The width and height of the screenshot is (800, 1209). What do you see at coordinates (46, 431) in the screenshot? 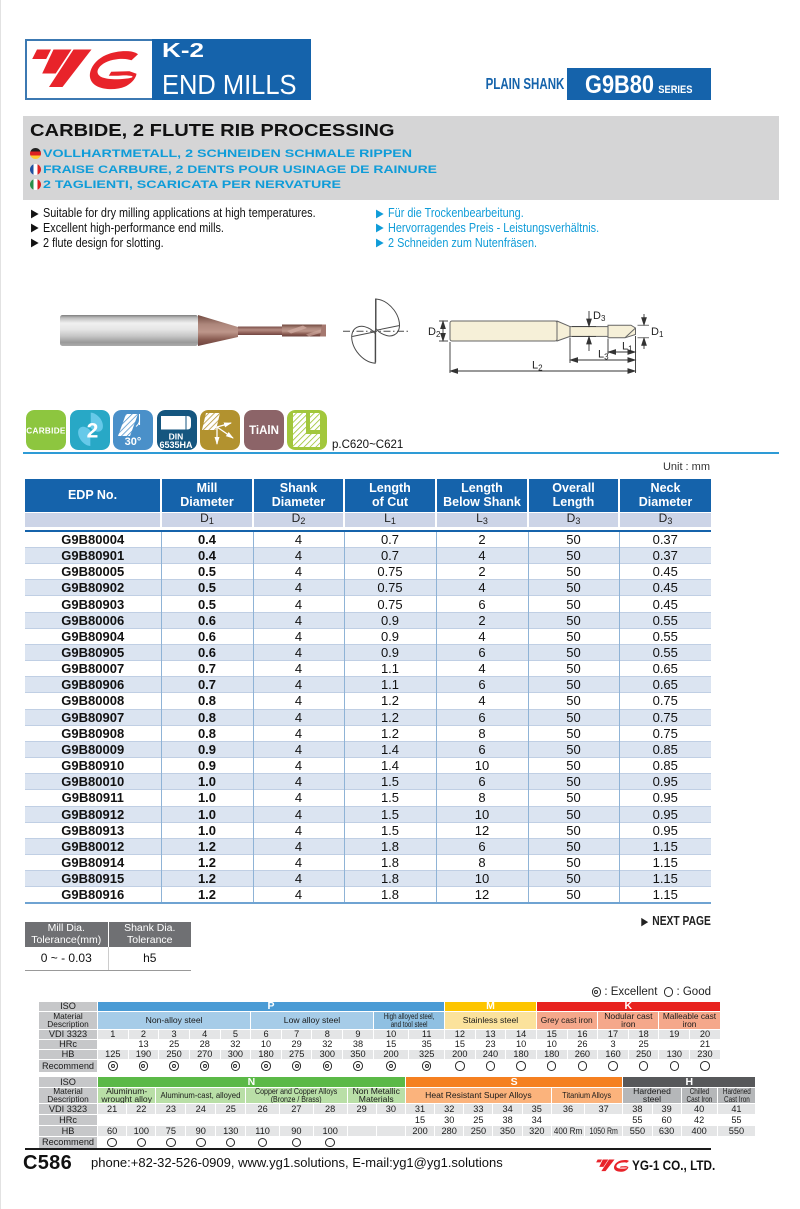
I see `svg-text: CARBIDE` at bounding box center [46, 431].